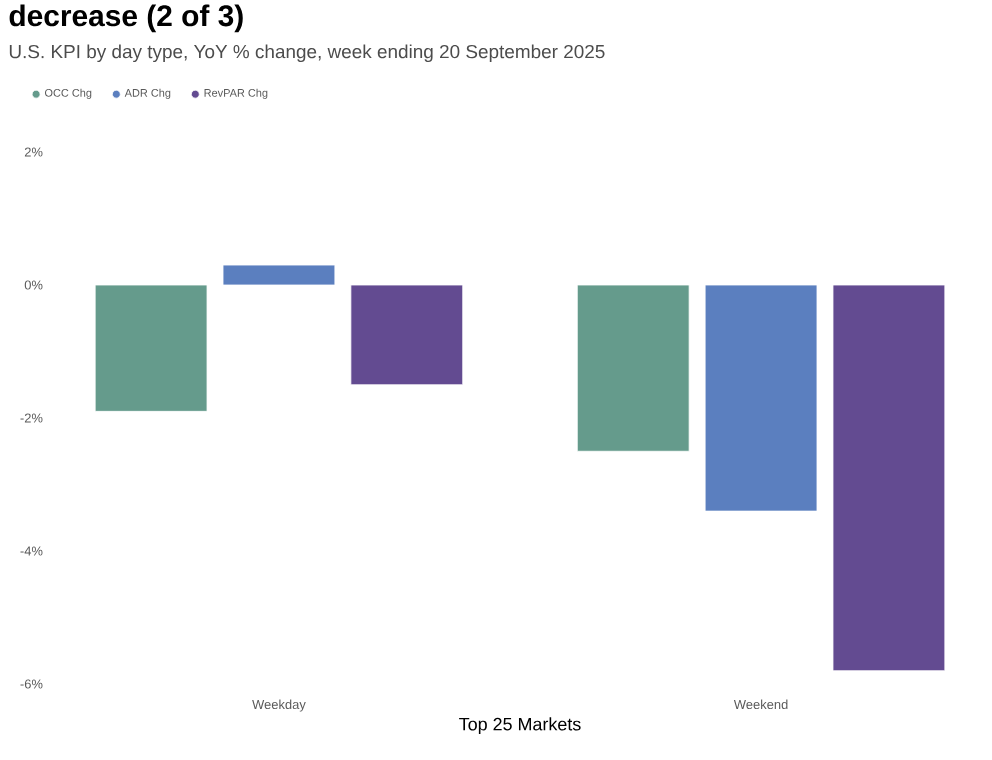 The image size is (992, 760). What do you see at coordinates (307, 53) in the screenshot?
I see `chart-subtitle: U.S. KPI by day type, YoY % change, week ending 20 September 2025` at bounding box center [307, 53].